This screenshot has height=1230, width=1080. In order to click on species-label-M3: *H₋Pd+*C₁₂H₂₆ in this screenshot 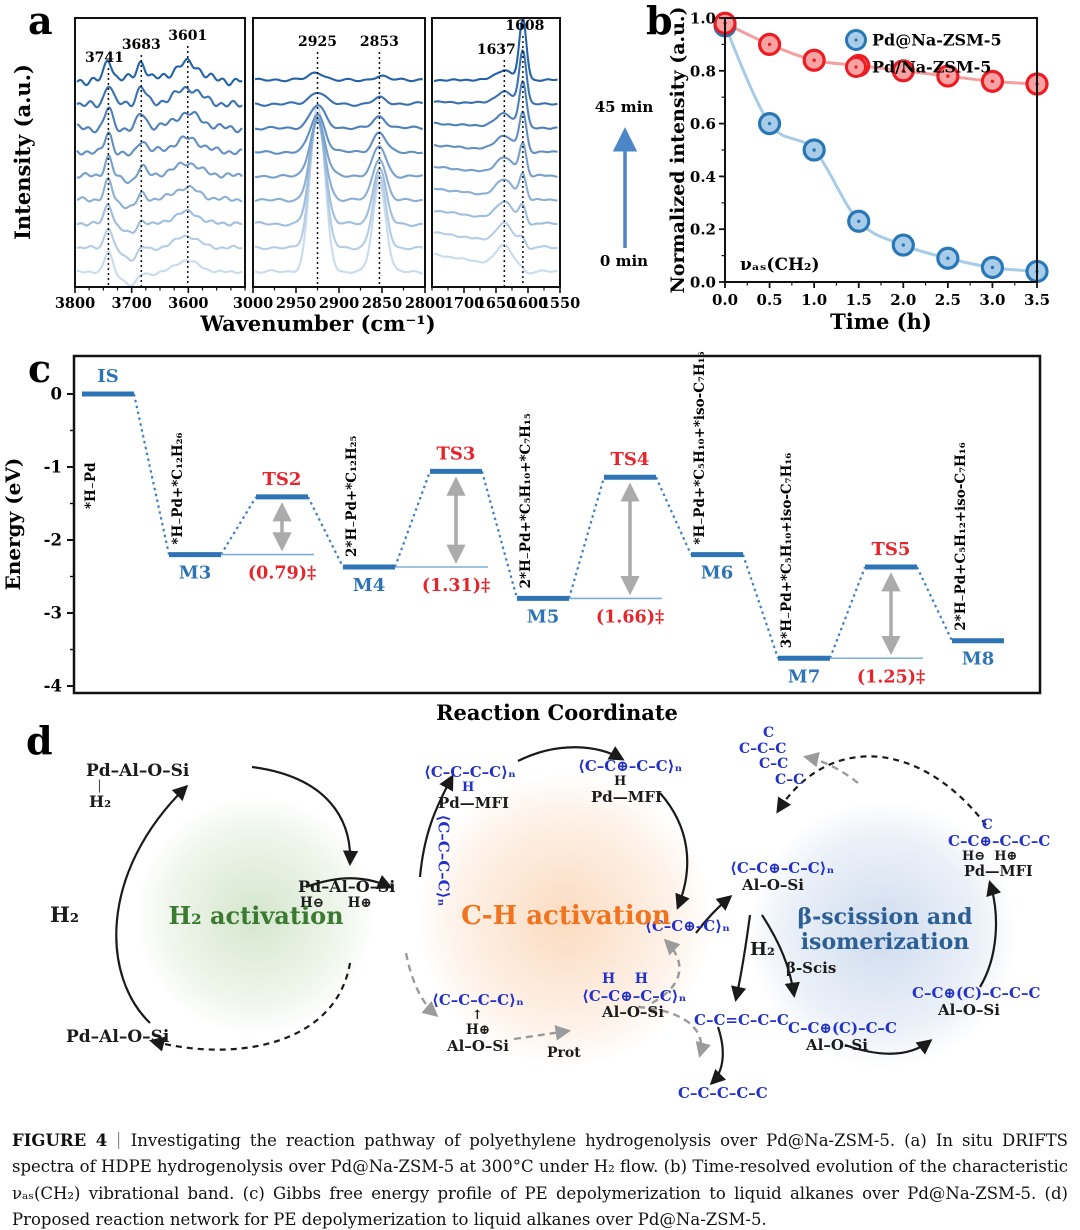, I will do `click(178, 488)`.